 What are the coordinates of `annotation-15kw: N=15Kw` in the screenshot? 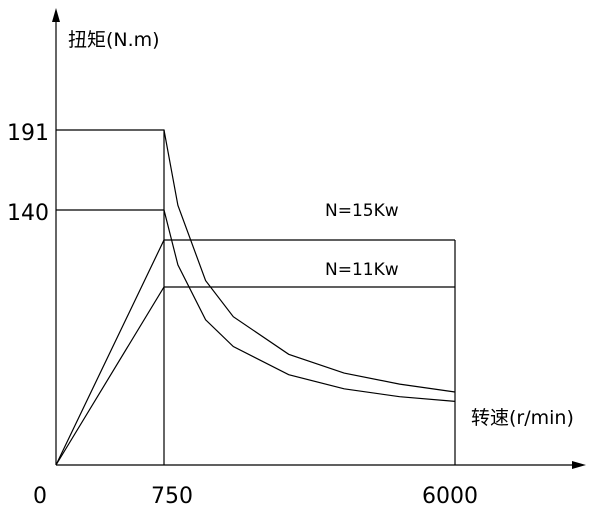 It's located at (362, 211).